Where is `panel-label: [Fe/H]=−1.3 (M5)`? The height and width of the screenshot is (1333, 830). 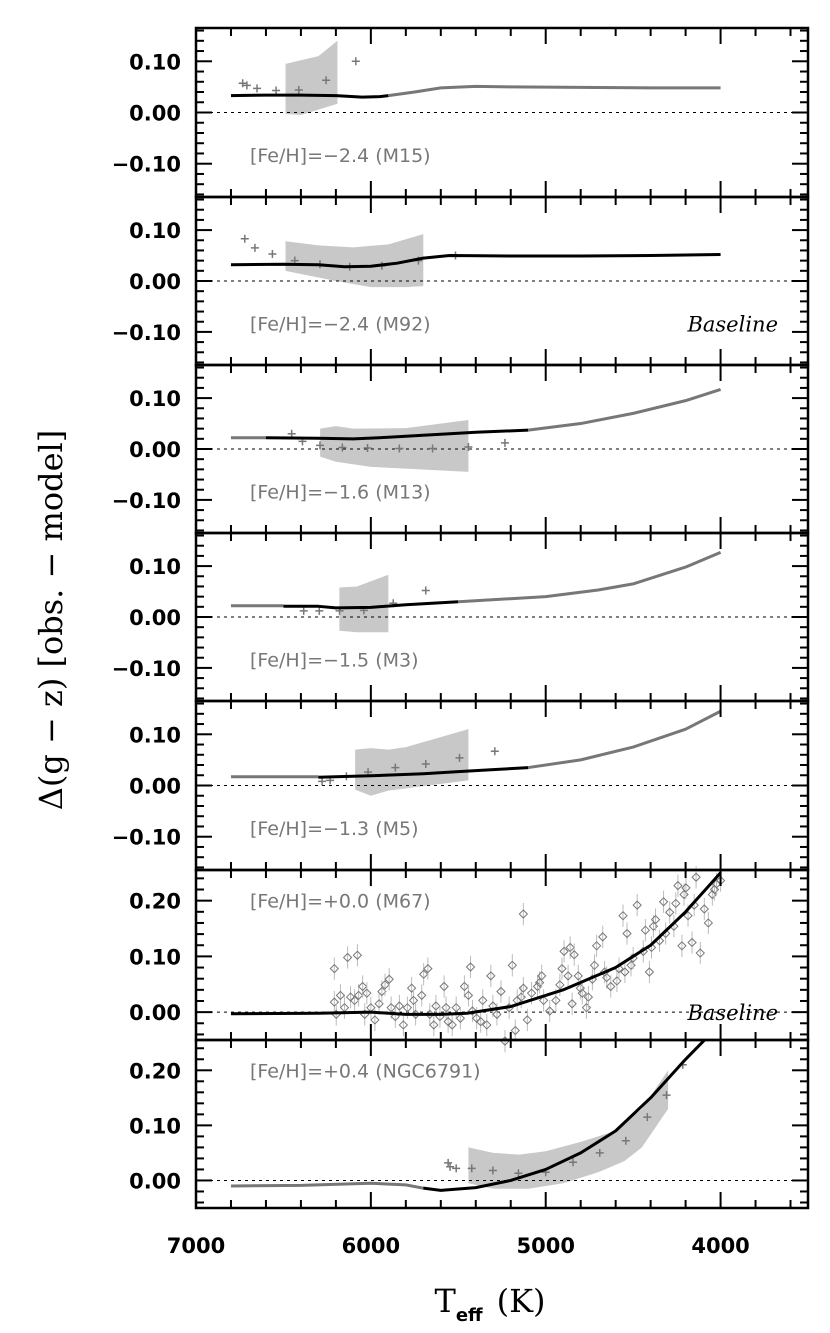 panel-label: [Fe/H]=−1.3 (M5) is located at coordinates (334, 829).